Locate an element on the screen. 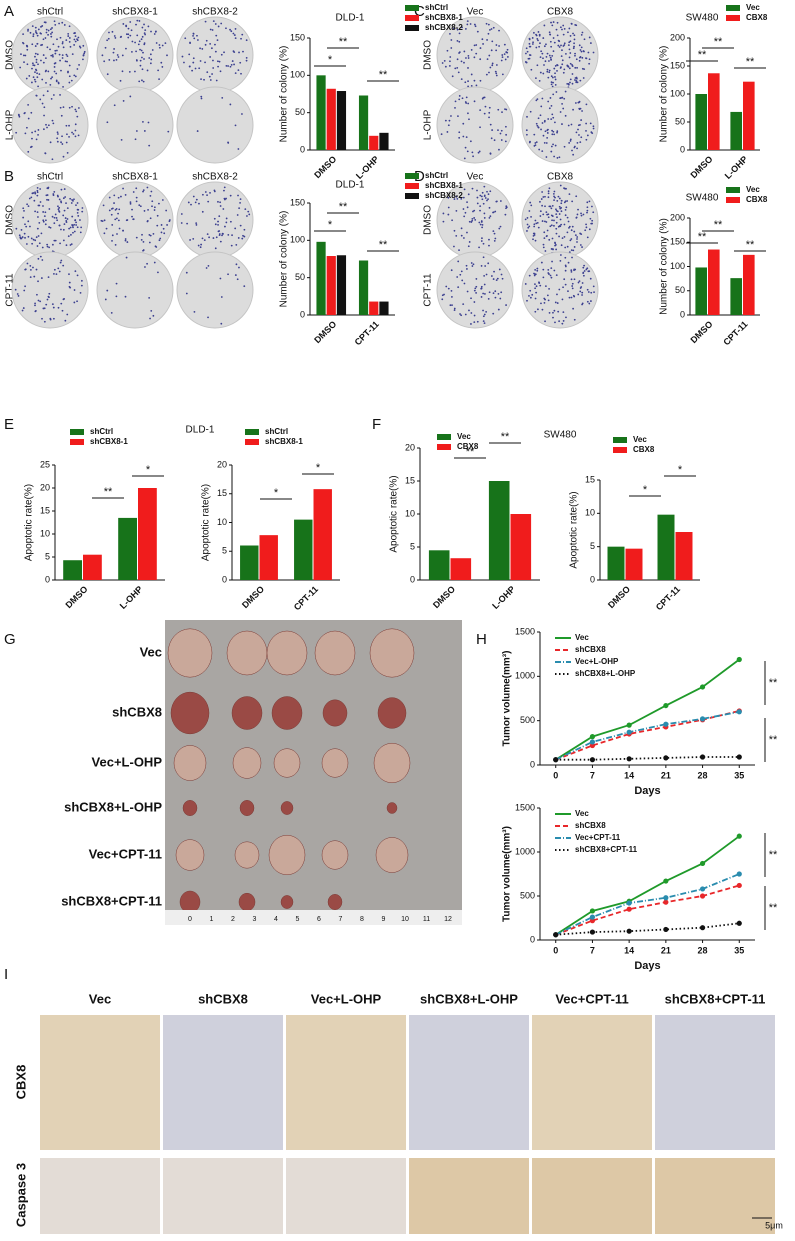 The width and height of the screenshot is (795, 1241). legend-label: Vec+CPT-11 is located at coordinates (598, 837).